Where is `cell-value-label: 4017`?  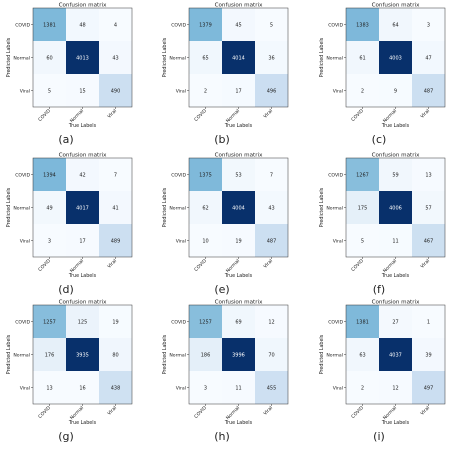
cell-value-label: 4017 is located at coordinates (82, 209).